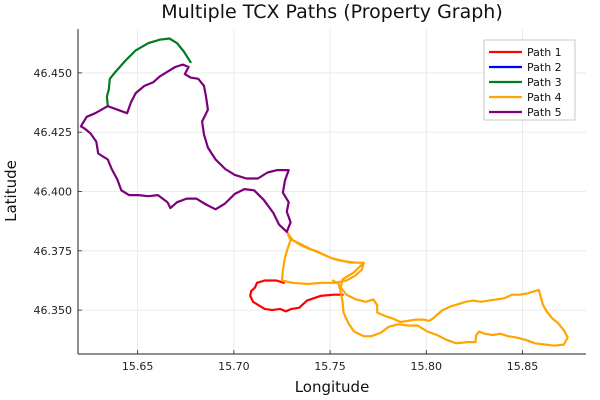 This screenshot has height=400, width=600. Describe the element at coordinates (11, 191) in the screenshot. I see `y-axis-label: Latitude` at that location.